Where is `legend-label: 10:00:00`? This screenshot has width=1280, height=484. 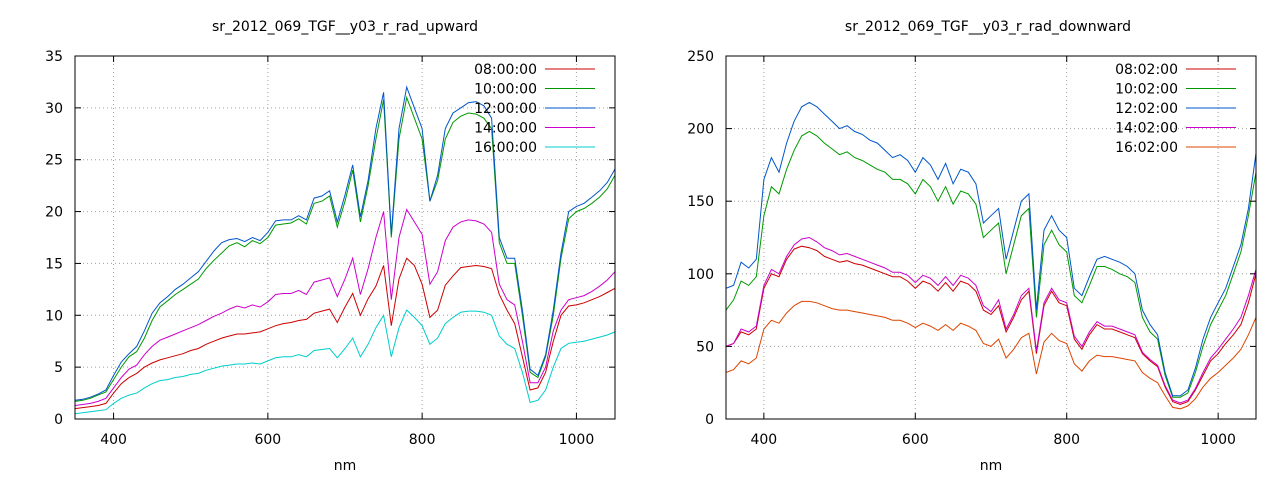 legend-label: 10:00:00 is located at coordinates (505, 90).